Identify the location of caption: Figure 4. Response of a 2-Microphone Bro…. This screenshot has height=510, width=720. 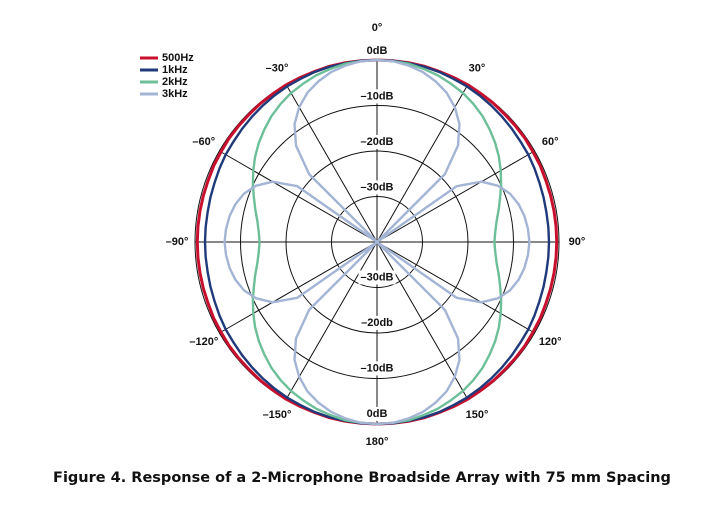
(362, 478).